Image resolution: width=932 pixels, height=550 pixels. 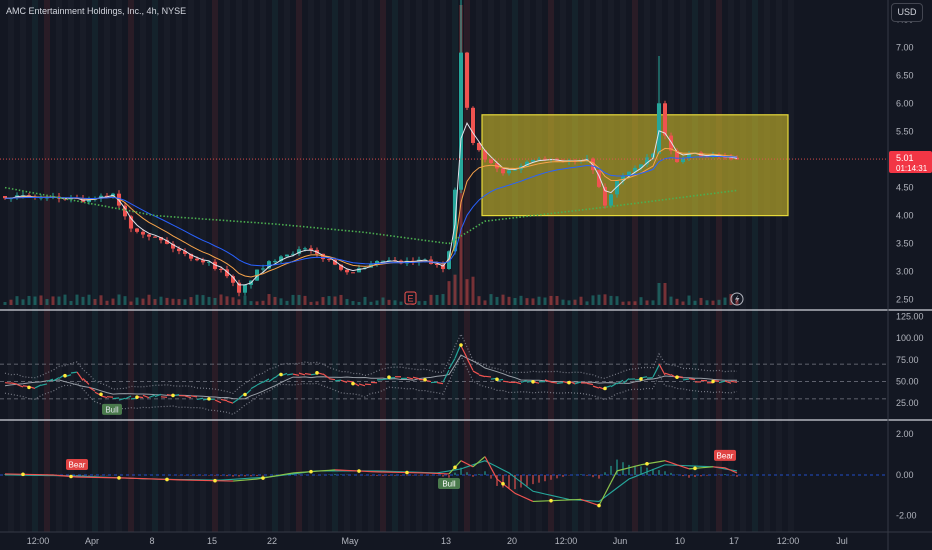 What do you see at coordinates (680, 541) in the screenshot?
I see `time-axis-tick: 10` at bounding box center [680, 541].